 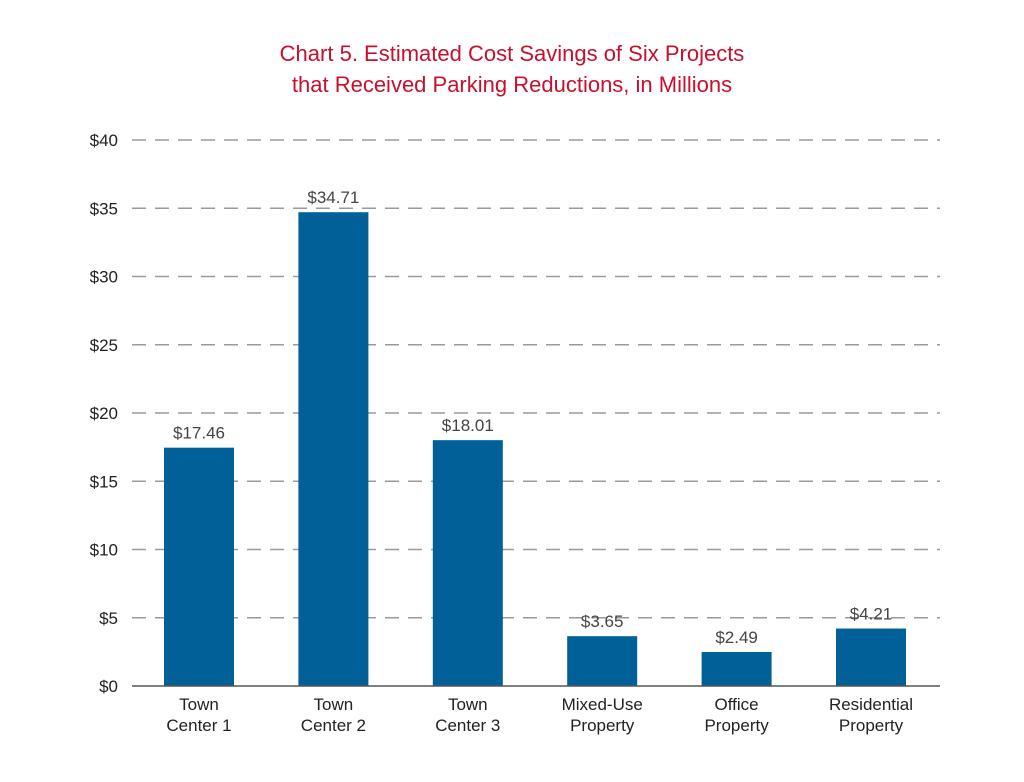 What do you see at coordinates (104, 550) in the screenshot?
I see `y-tick-label: $10` at bounding box center [104, 550].